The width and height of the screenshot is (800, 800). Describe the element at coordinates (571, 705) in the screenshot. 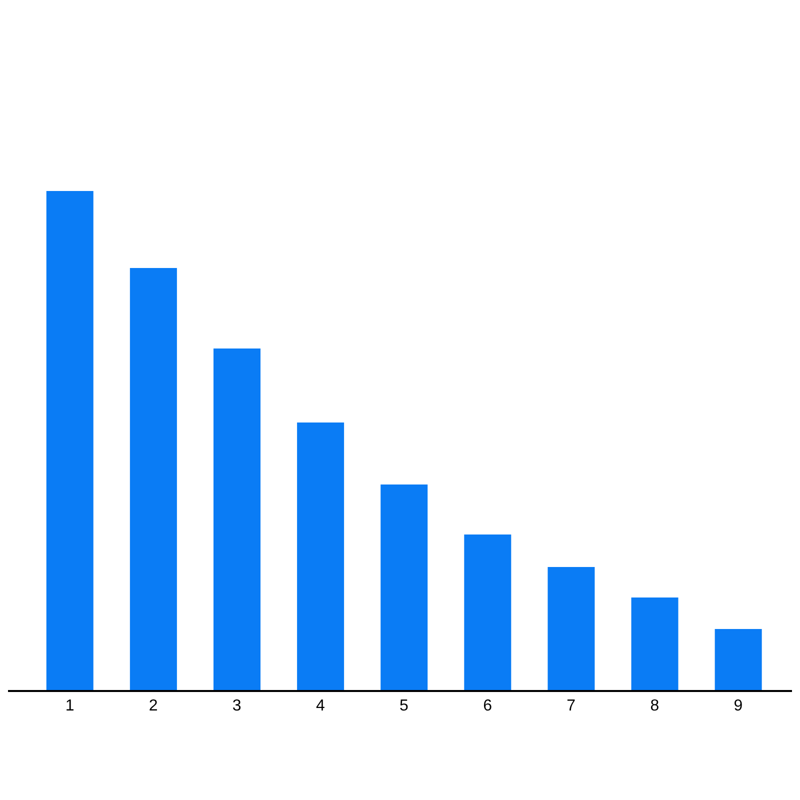

I see `x-tick-label: 7` at that location.